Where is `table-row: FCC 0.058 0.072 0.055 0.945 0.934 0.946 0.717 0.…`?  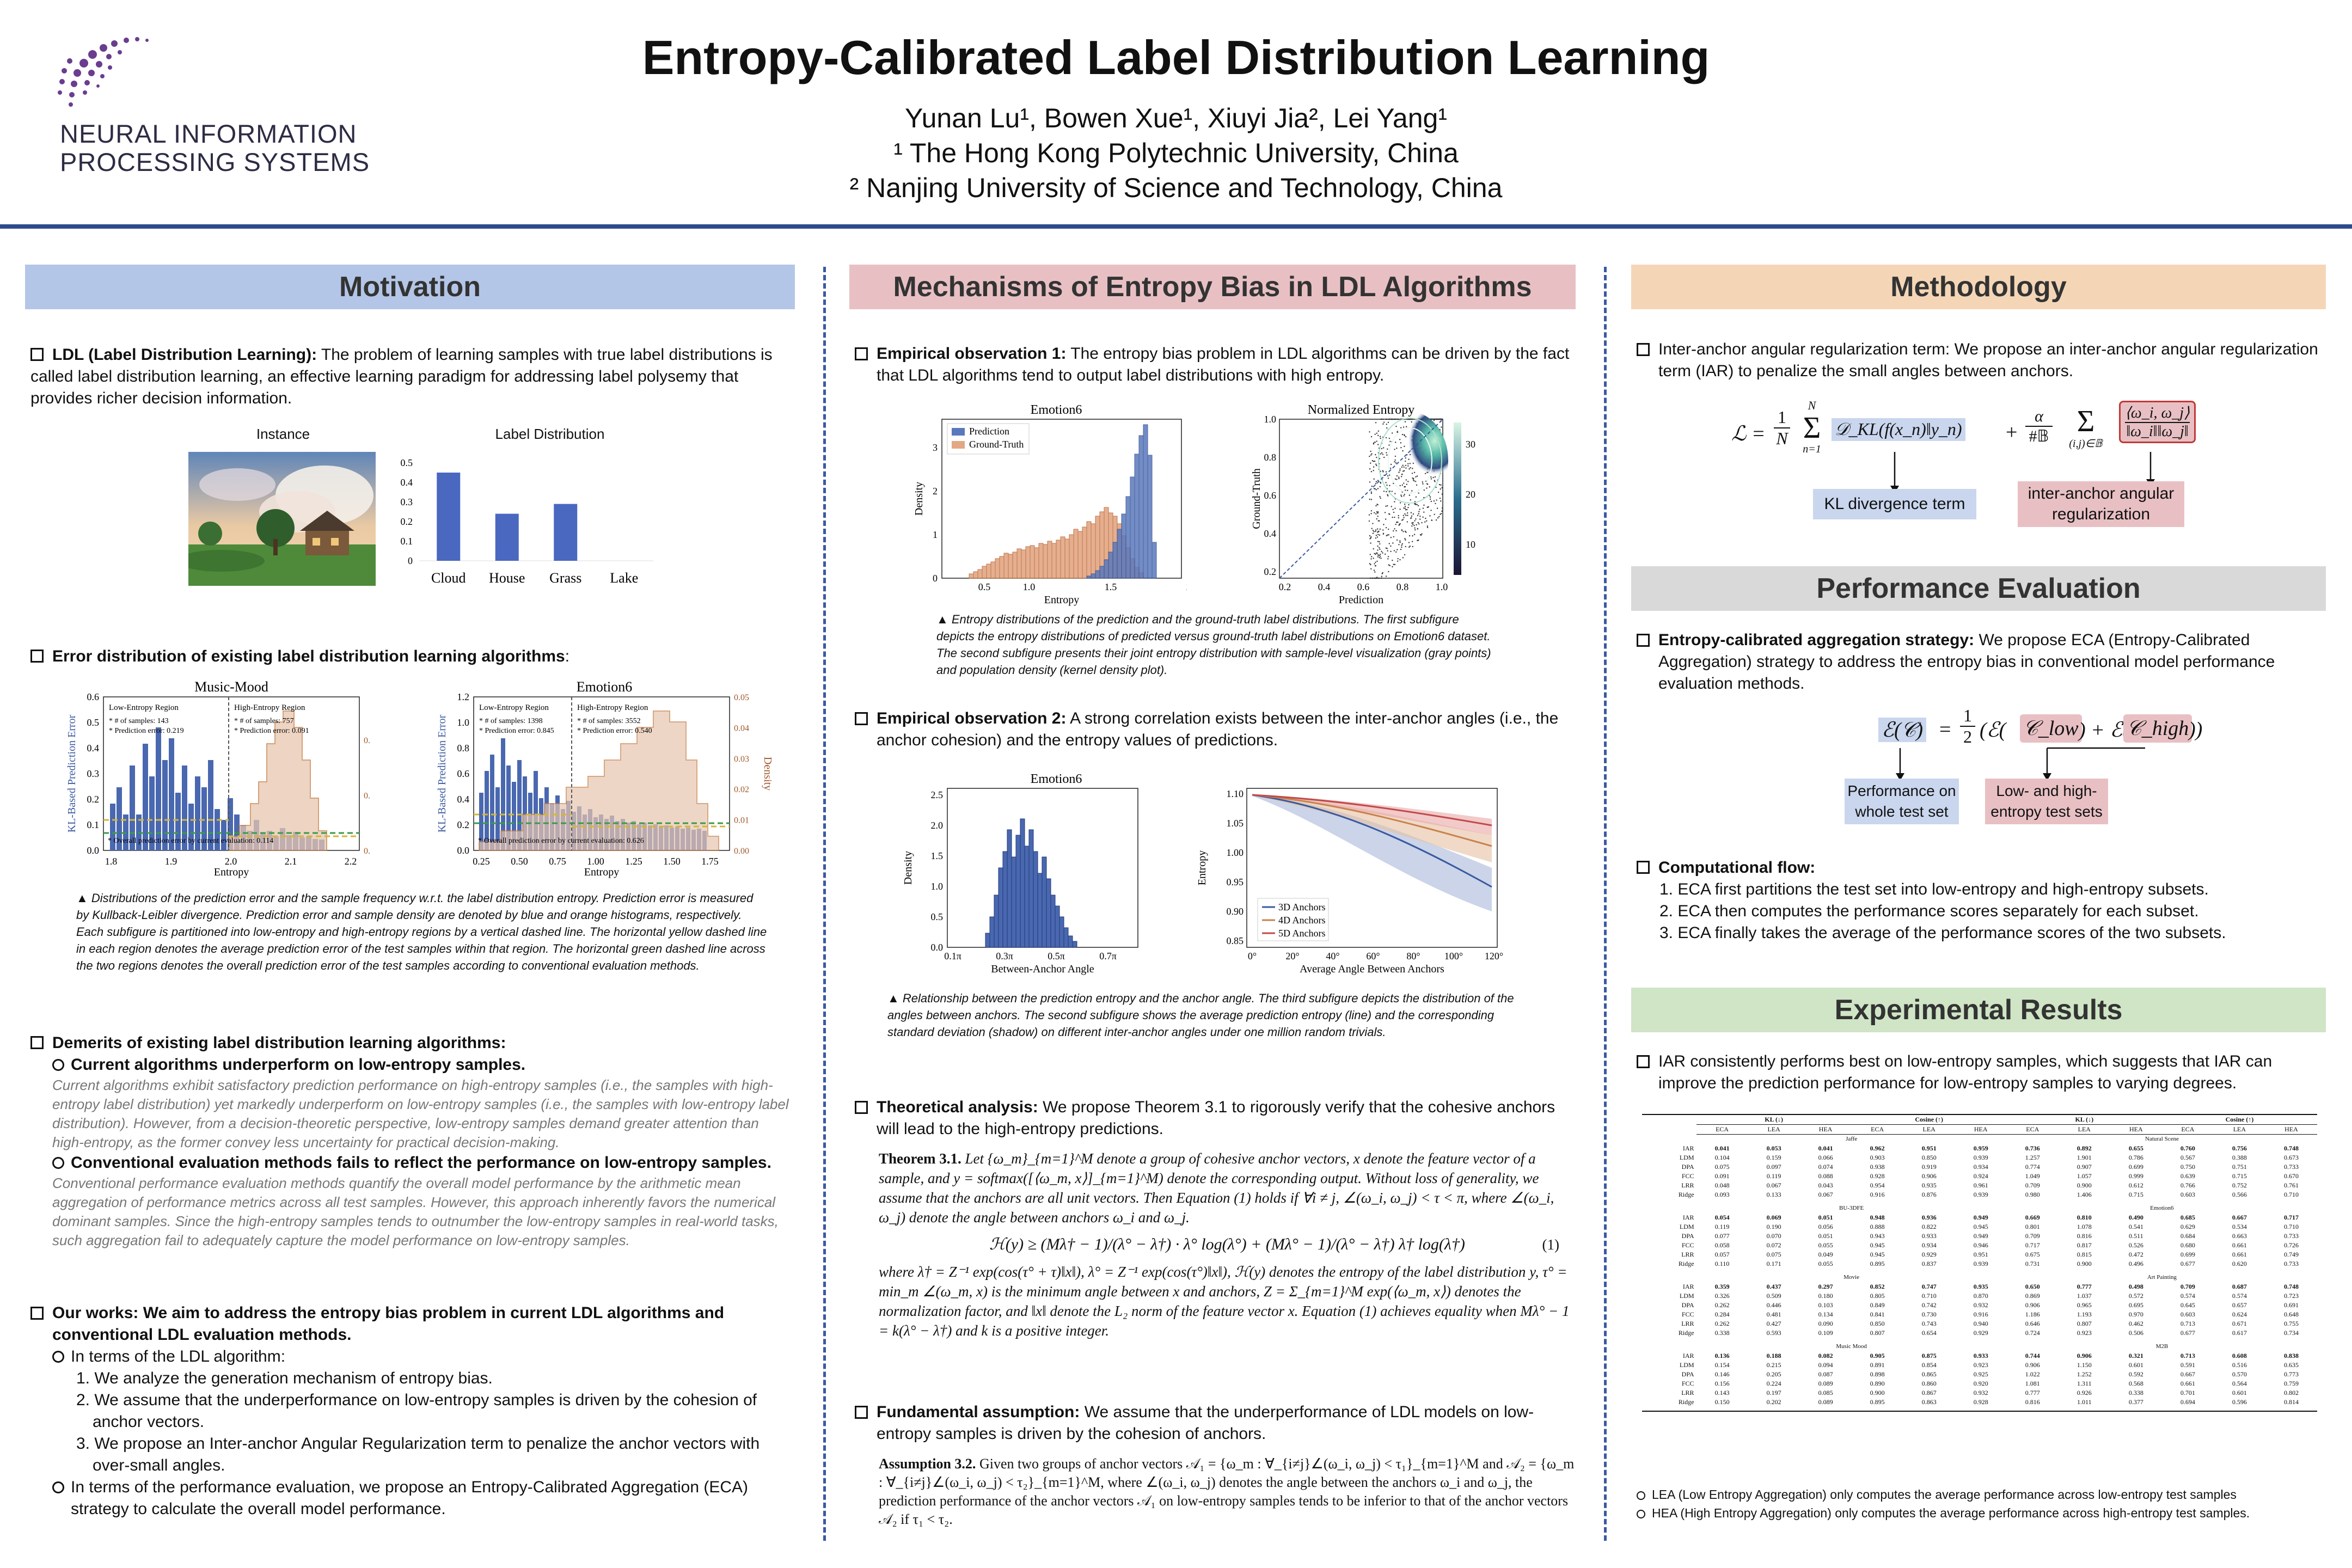
table-row: FCC 0.058 0.072 0.055 0.945 0.934 0.946 0.717 0.… is located at coordinates (1979, 1245).